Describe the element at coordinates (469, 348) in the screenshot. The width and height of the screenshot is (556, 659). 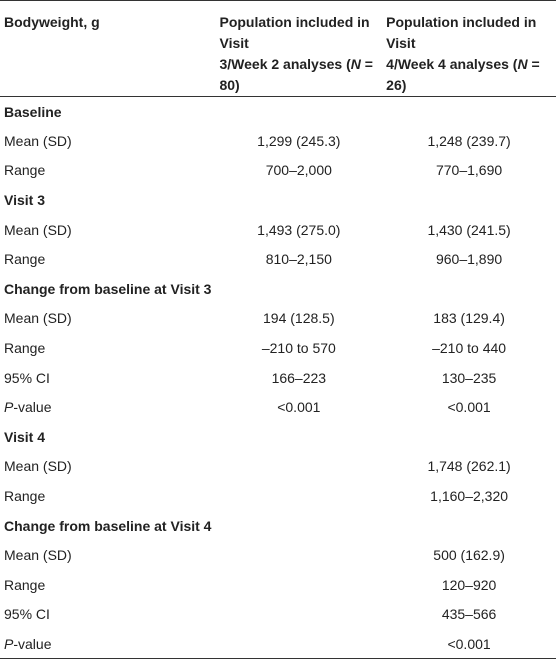
I see `cell-visit4: –210 to 440` at that location.